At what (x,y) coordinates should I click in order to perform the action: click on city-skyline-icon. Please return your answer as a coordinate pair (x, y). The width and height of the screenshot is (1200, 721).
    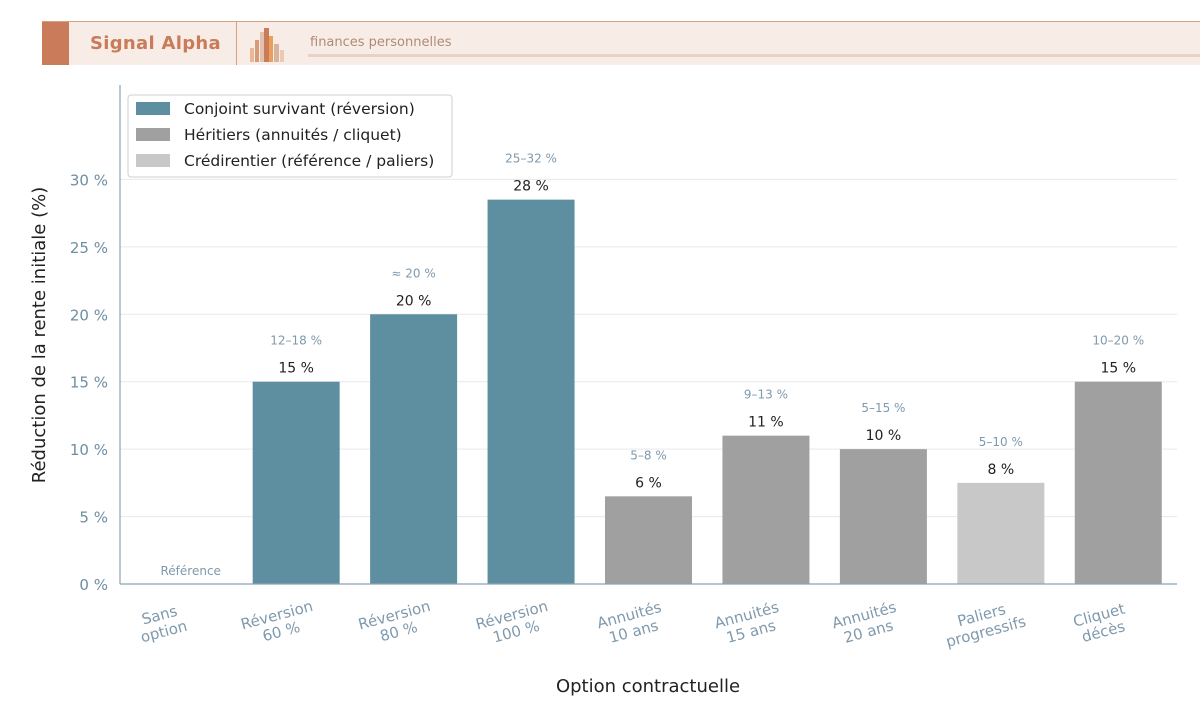
    Looking at the image, I should click on (267, 45).